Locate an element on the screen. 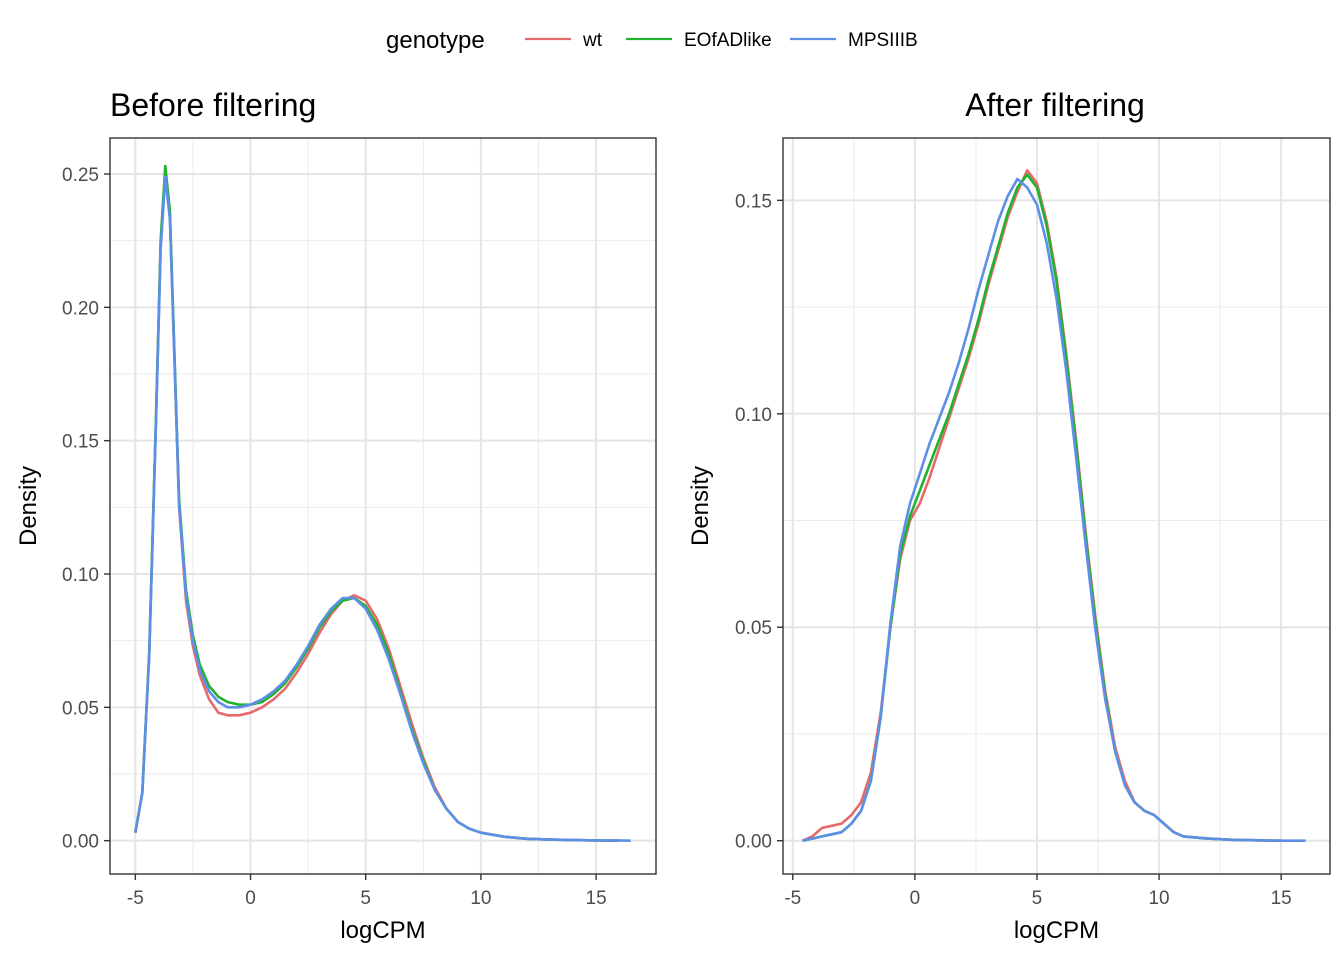 This screenshot has height=960, width=1344. panel-title: After filtering is located at coordinates (1055, 105).